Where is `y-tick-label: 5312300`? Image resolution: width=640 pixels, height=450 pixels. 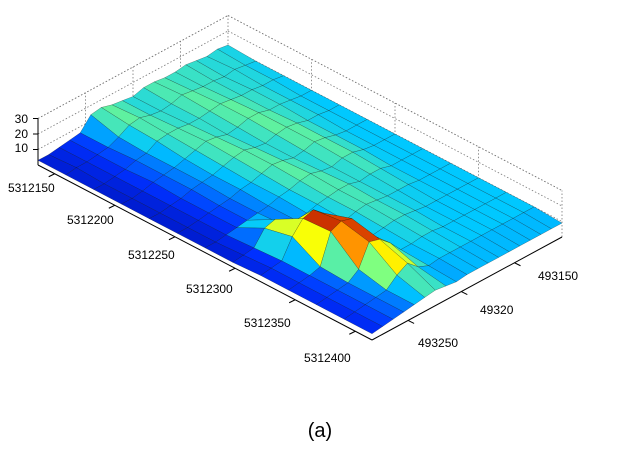 y-tick-label: 5312300 is located at coordinates (209, 289).